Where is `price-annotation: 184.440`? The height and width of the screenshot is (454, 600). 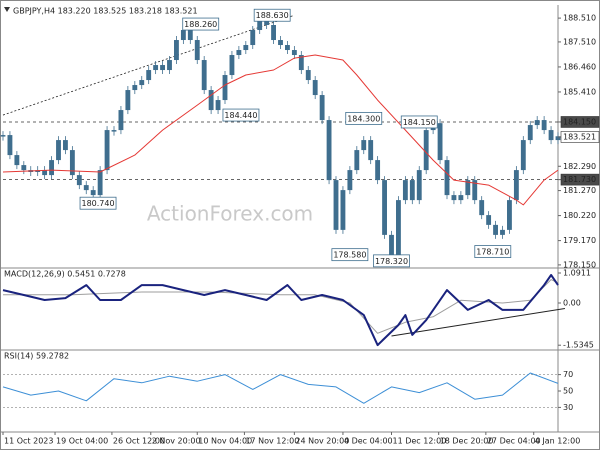
price-annotation: 184.440 is located at coordinates (240, 115).